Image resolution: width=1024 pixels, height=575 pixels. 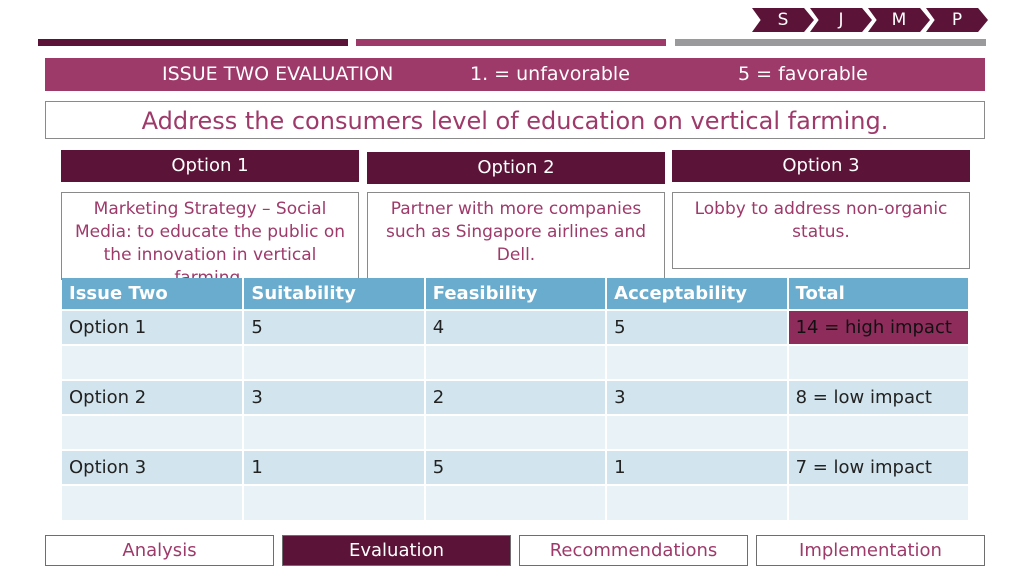 What do you see at coordinates (153, 397) in the screenshot?
I see `table-cell: Option 2` at bounding box center [153, 397].